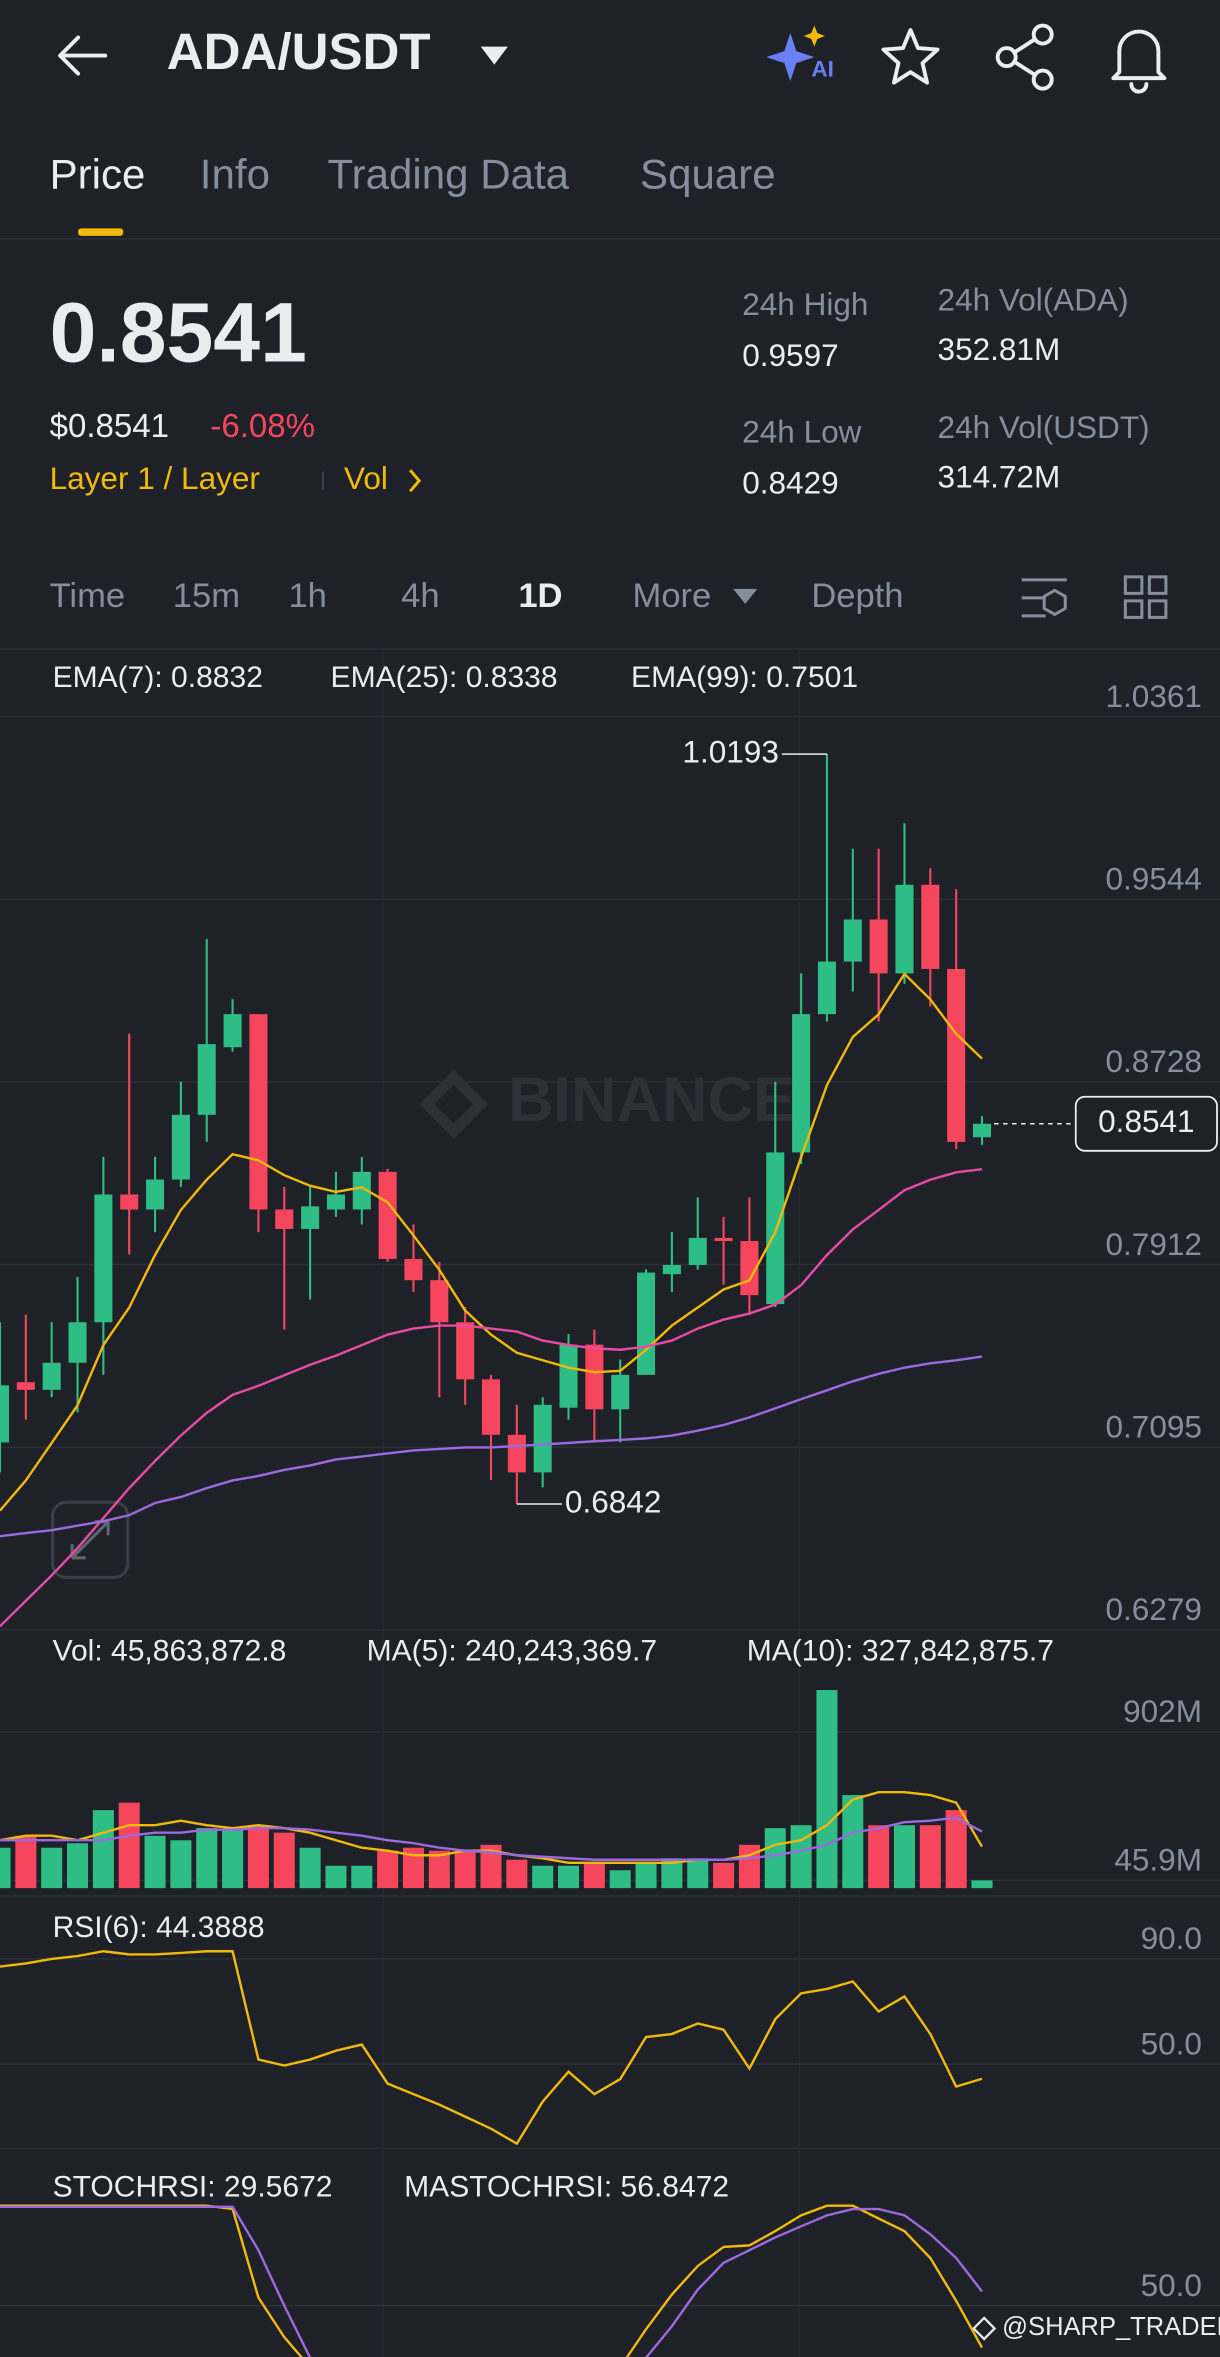 The image size is (1220, 2357). What do you see at coordinates (910, 56) in the screenshot?
I see `favorite-button` at bounding box center [910, 56].